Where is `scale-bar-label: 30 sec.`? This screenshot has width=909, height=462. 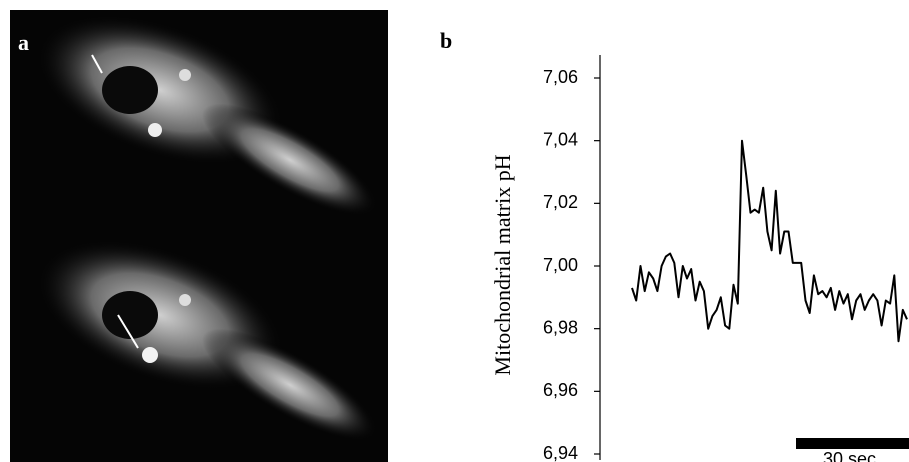 scale-bar-label: 30 sec. is located at coordinates (852, 455).